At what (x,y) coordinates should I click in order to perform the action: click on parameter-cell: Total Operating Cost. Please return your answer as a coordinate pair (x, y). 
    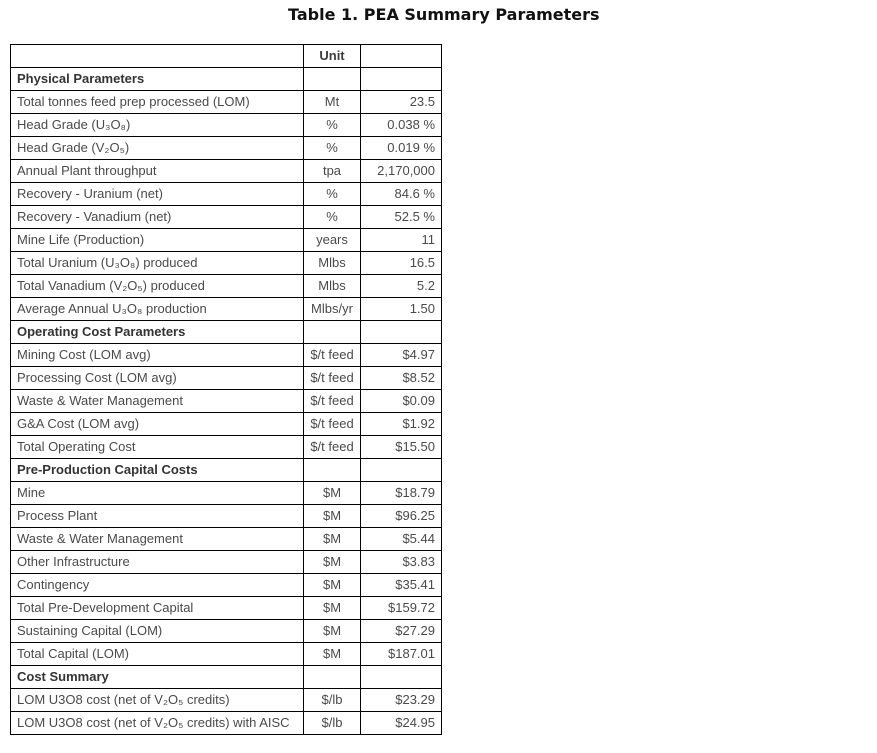
    Looking at the image, I should click on (157, 447).